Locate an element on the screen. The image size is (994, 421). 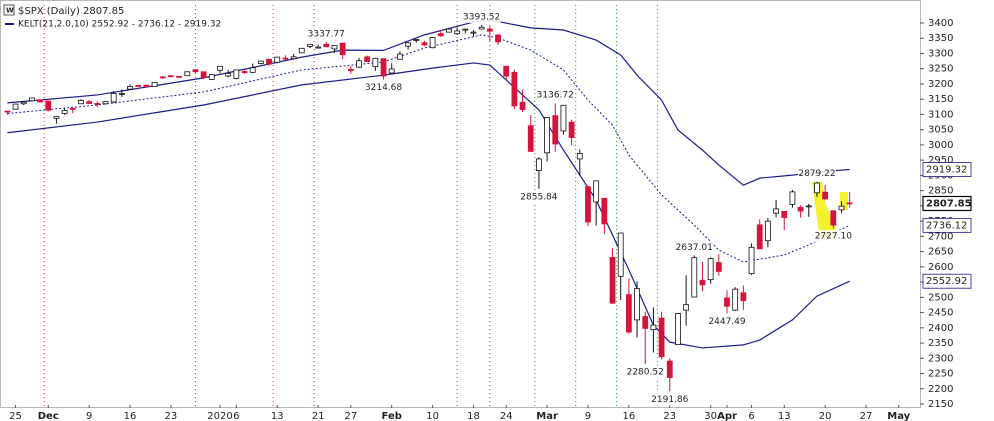
annotation: 2191.86 is located at coordinates (669, 400).